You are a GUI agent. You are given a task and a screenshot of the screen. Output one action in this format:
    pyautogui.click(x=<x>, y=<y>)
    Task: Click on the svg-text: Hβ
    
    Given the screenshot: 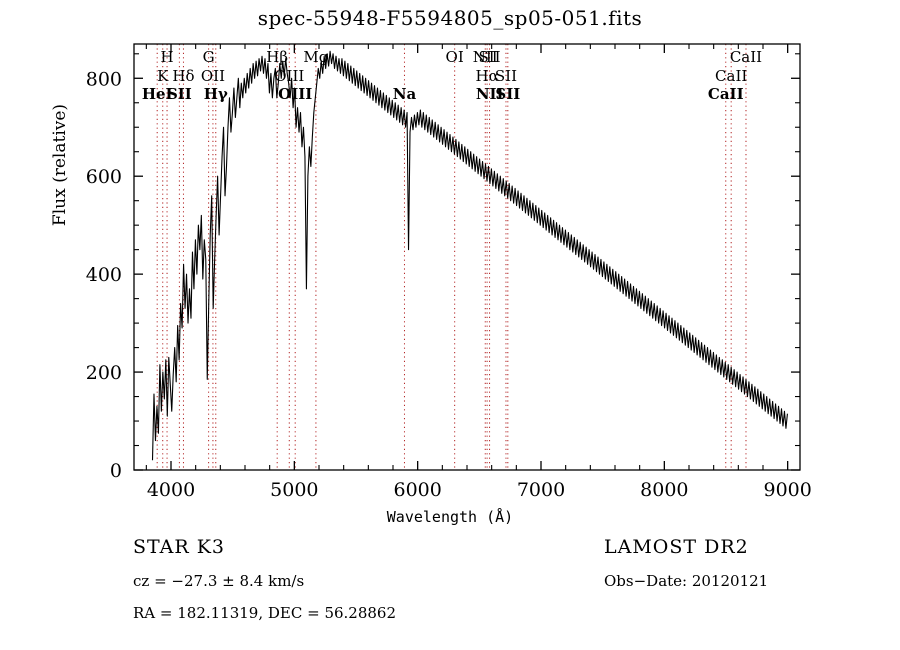 What is the action you would take?
    pyautogui.click(x=277, y=57)
    